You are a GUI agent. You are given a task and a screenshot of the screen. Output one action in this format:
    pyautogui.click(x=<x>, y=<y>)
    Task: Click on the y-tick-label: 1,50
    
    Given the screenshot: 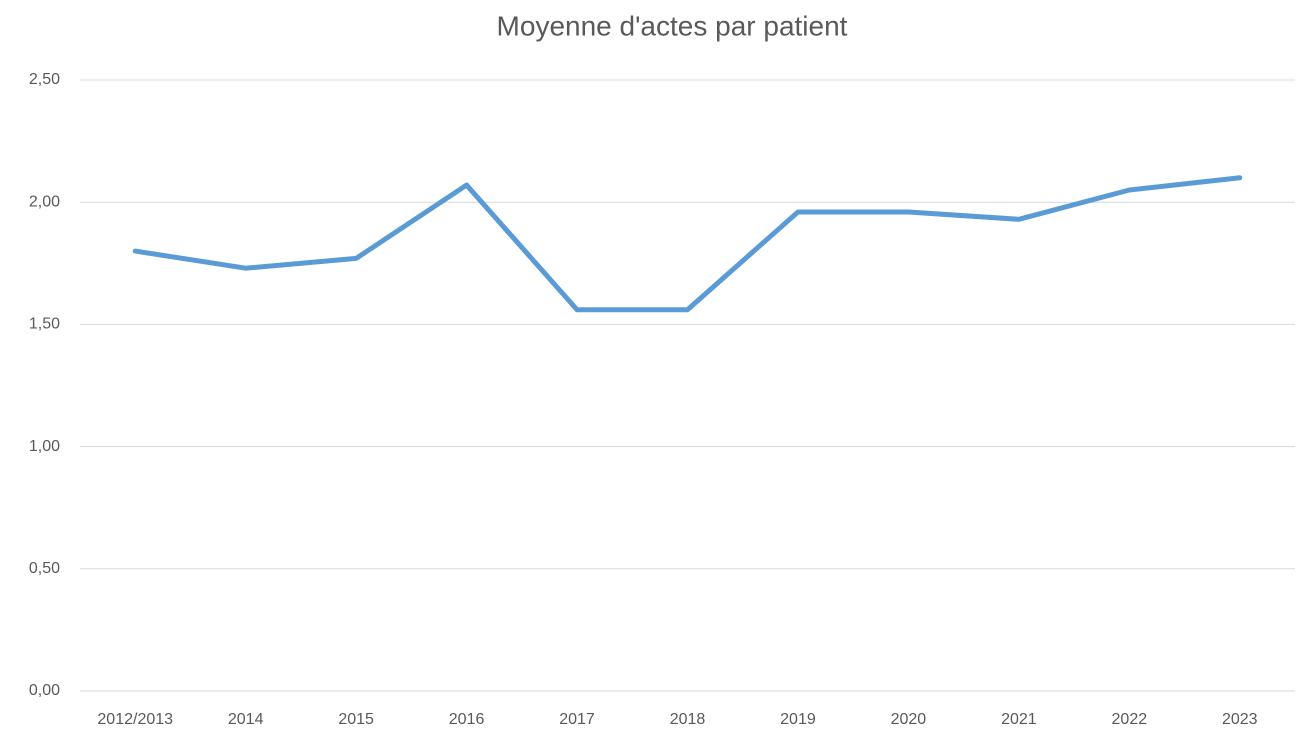 What is the action you would take?
    pyautogui.click(x=44, y=324)
    